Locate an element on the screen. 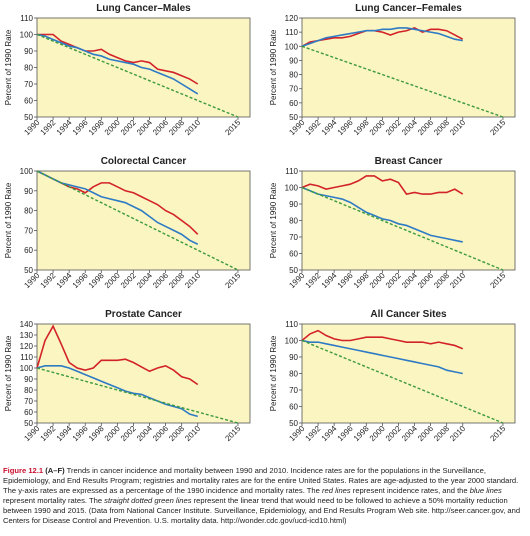 The width and height of the screenshot is (530, 536). caption-text: red lines is located at coordinates (336, 490).